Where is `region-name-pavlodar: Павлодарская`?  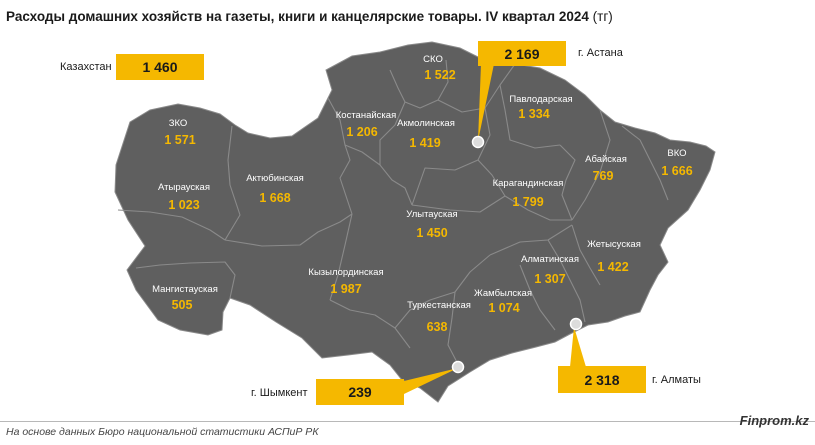
region-name-pavlodar: Павлодарская is located at coordinates (540, 99).